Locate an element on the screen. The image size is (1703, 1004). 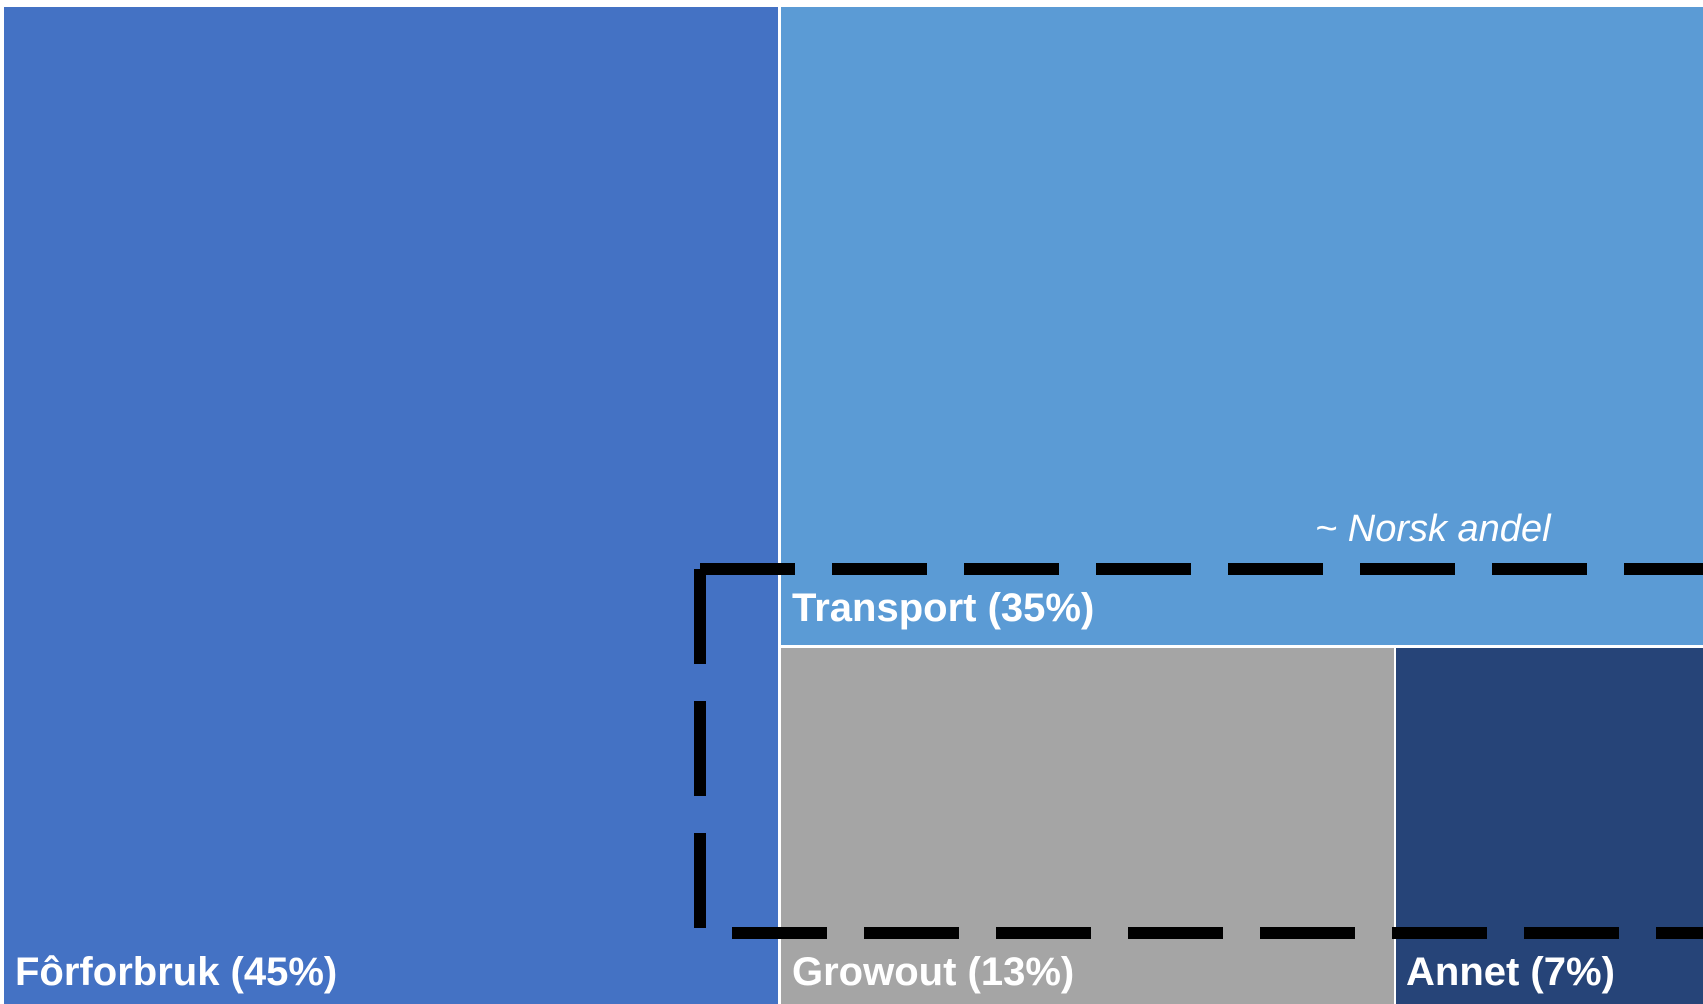
tile-annet is located at coordinates (1549, 826).